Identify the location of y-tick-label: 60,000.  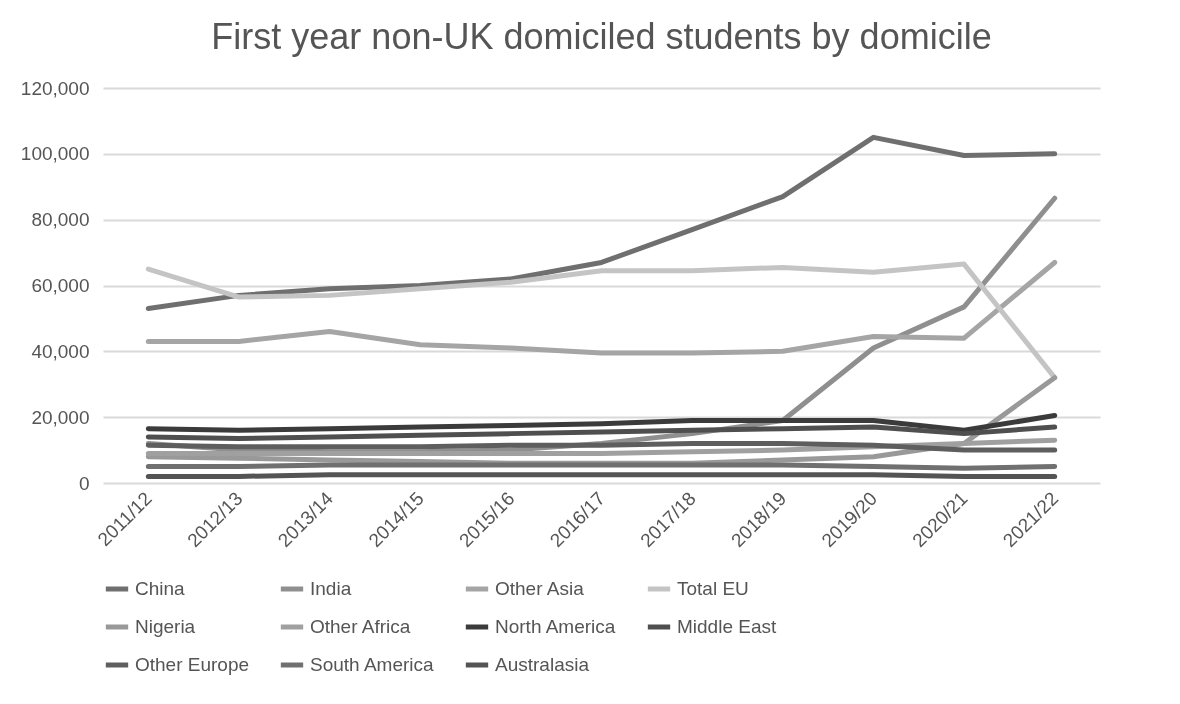
(60, 285).